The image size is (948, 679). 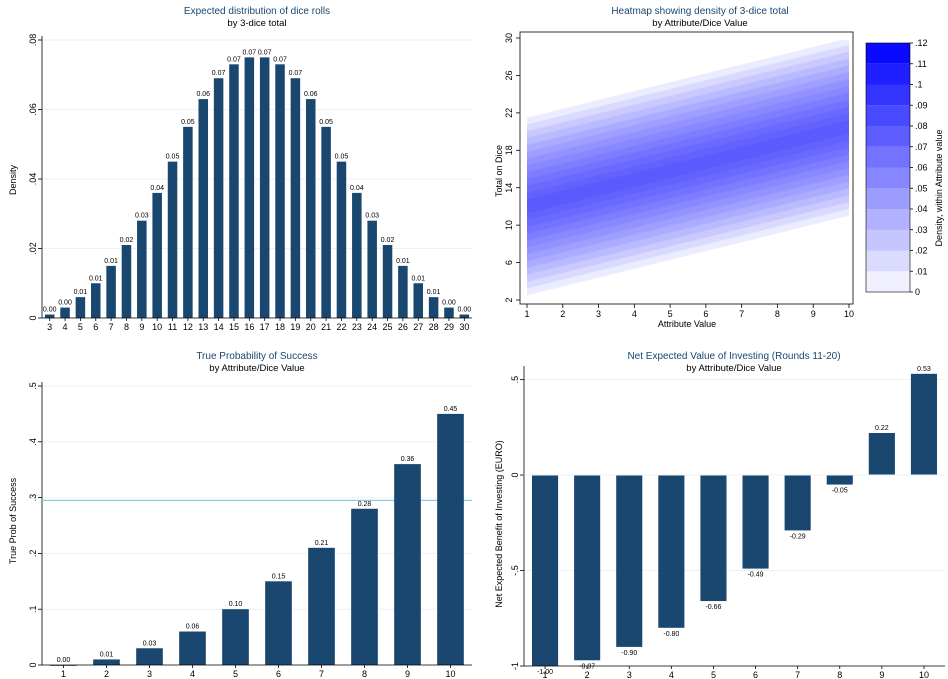 I want to click on dice-xtick-label: 11, so click(x=172, y=327).